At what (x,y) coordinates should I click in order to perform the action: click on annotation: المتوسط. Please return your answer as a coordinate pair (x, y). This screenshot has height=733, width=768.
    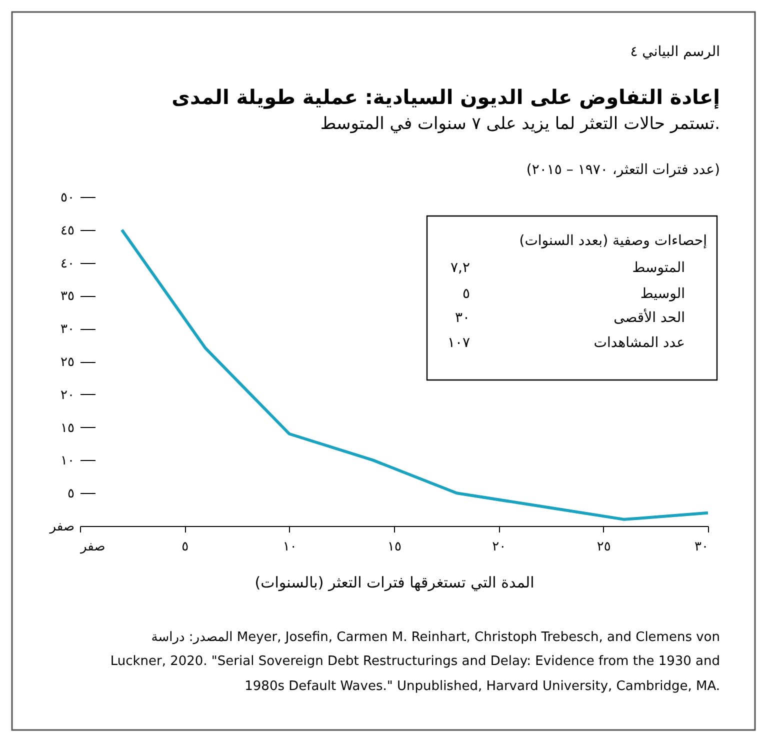
    Looking at the image, I should click on (658, 268).